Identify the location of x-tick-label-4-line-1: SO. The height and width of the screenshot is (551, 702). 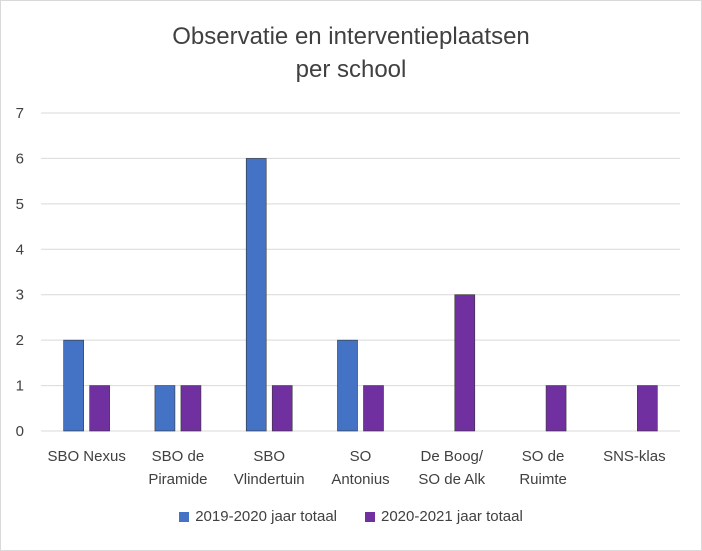
(361, 456).